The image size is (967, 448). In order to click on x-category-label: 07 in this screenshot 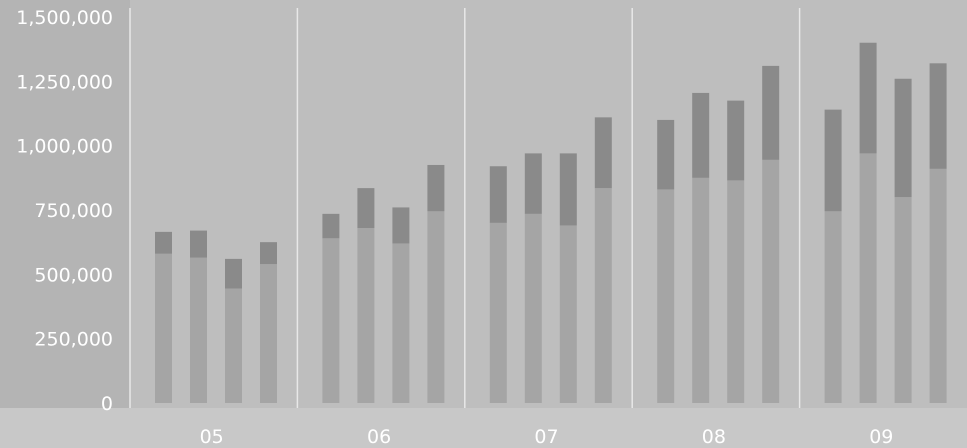, I will do `click(546, 437)`.